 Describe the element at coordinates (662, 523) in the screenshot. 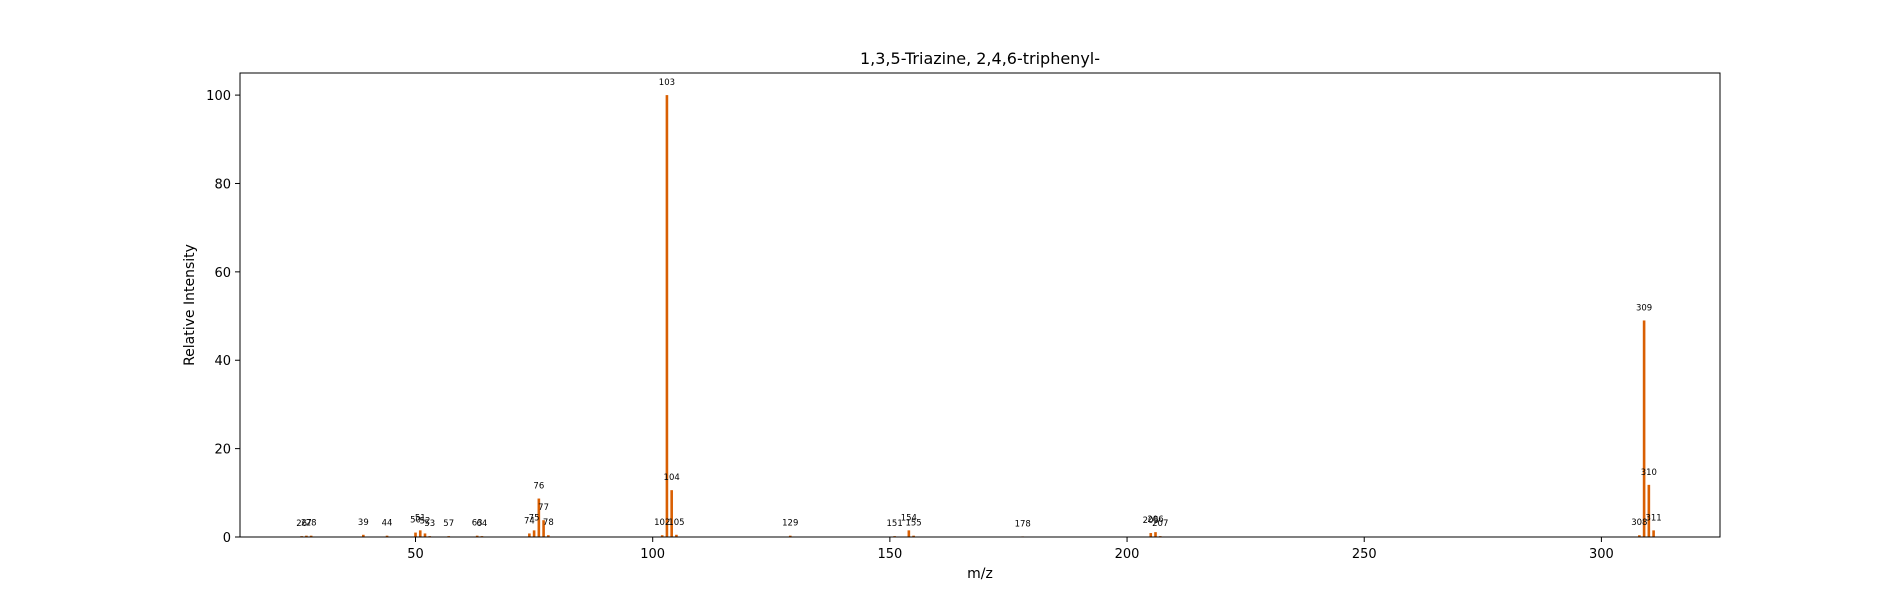

I see `peak-label-102: 102` at that location.